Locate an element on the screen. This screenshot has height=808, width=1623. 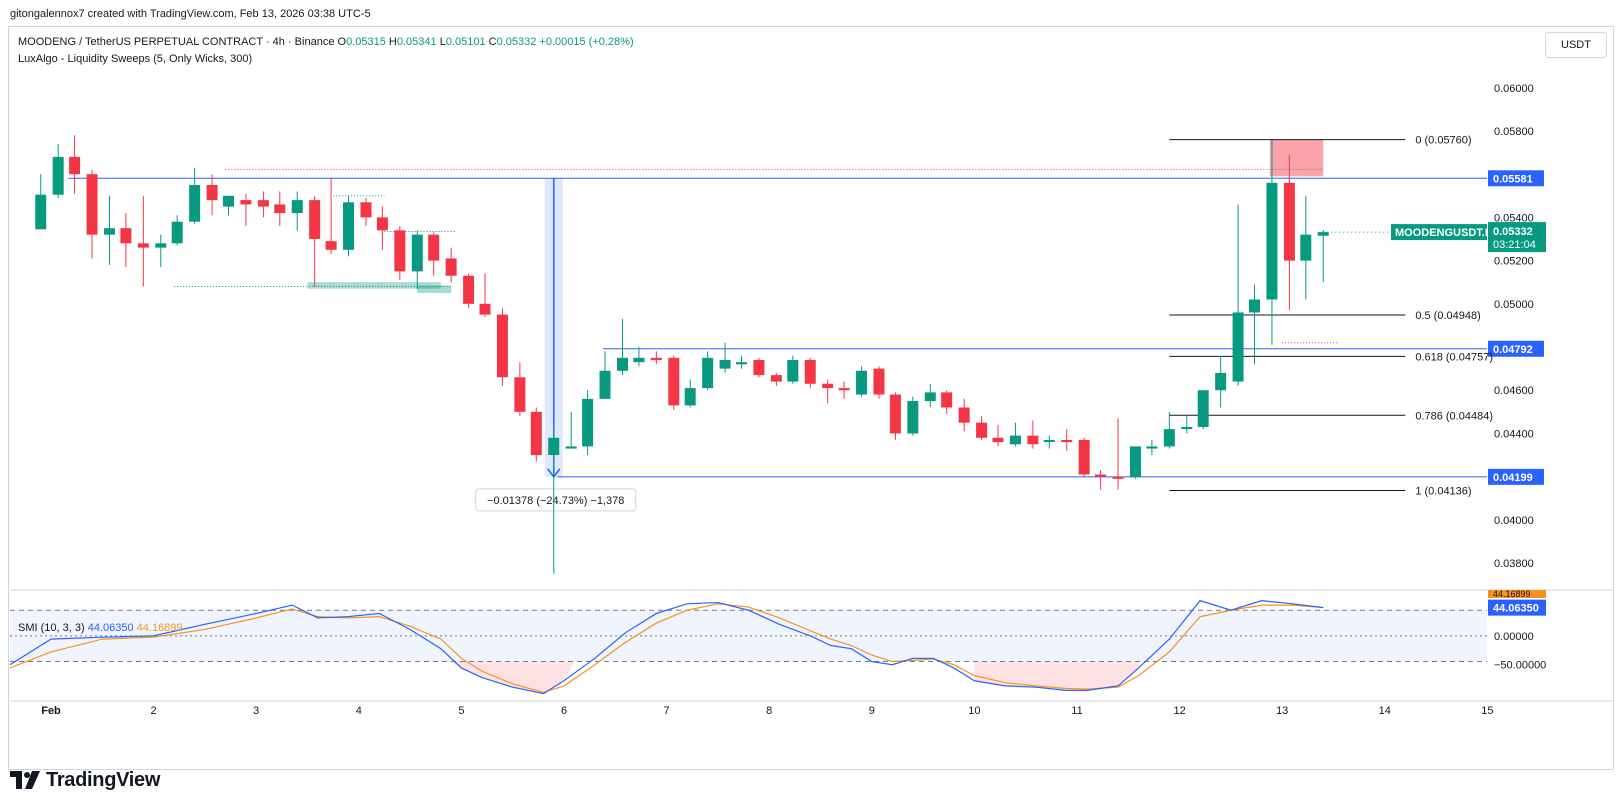
smi-legend: SMI (10, 3, 3) 44.06350 44.16899 is located at coordinates (100, 628).